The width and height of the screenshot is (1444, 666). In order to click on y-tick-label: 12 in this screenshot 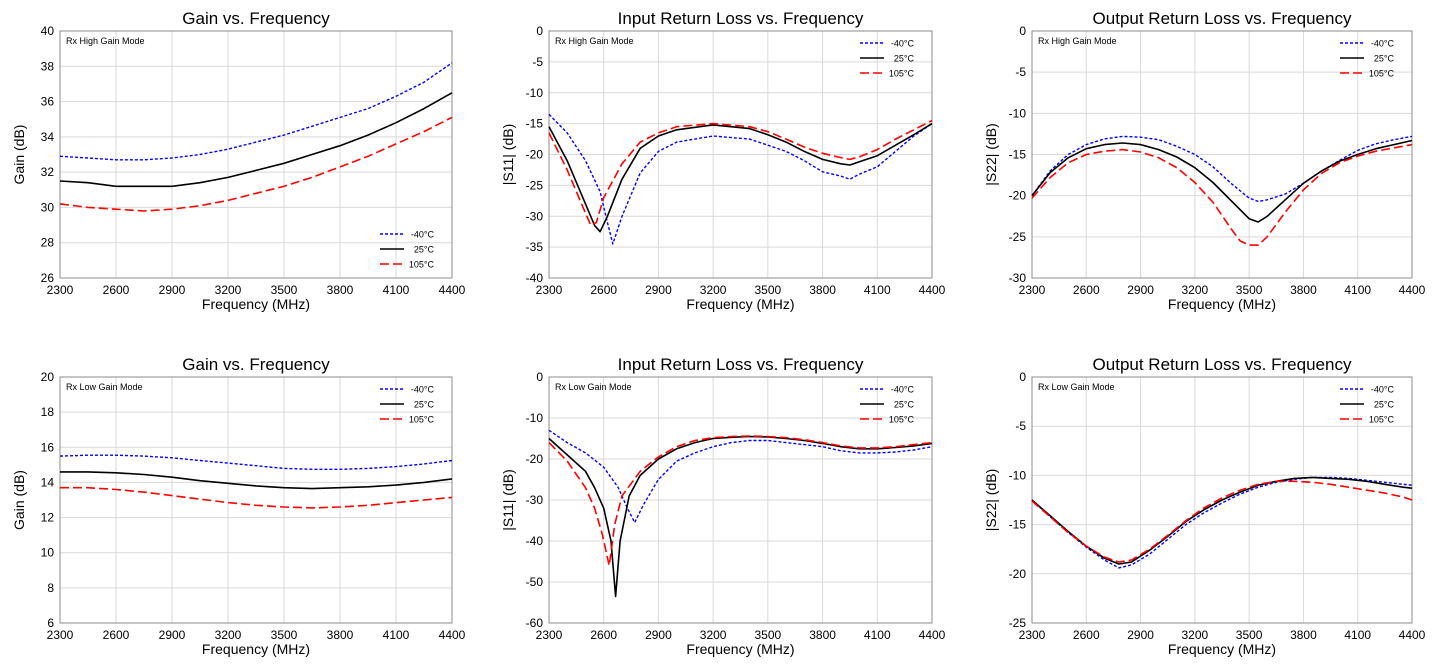, I will do `click(48, 518)`.